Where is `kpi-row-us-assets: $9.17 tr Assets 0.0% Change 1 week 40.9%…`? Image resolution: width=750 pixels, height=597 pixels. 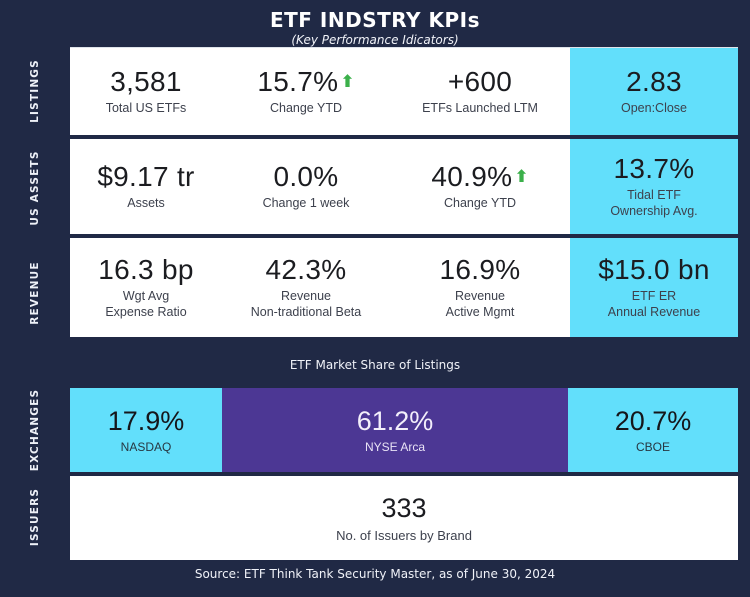
kpi-row-us-assets: $9.17 tr Assets 0.0% Change 1 week 40.9%… is located at coordinates (404, 184).